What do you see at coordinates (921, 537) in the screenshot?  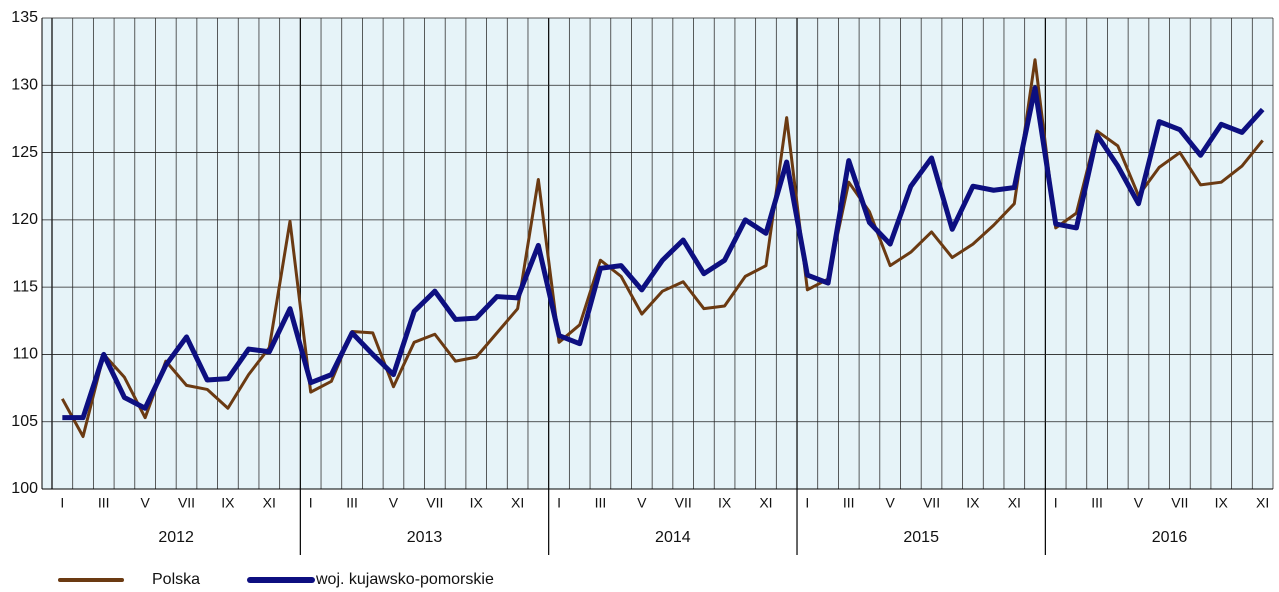 I see `year-label: 2015` at bounding box center [921, 537].